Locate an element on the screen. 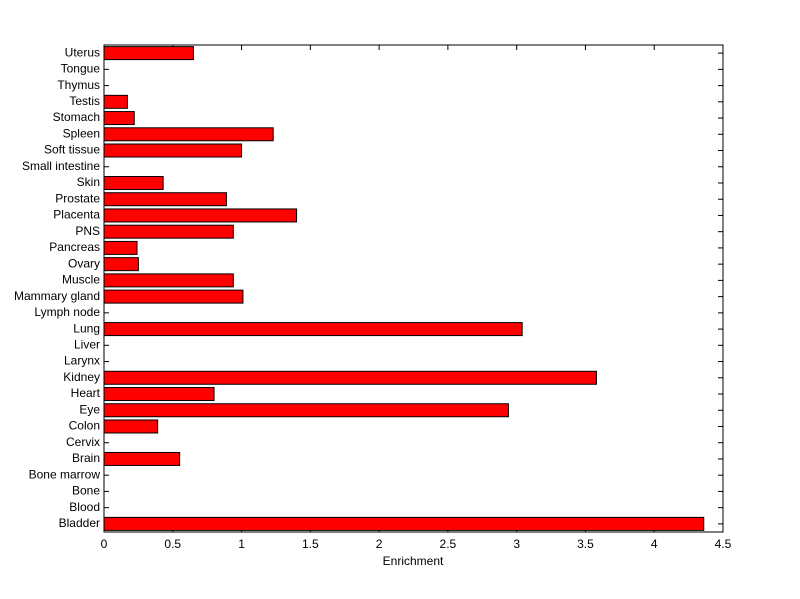  x-tick-label: 0.5 is located at coordinates (172, 544).